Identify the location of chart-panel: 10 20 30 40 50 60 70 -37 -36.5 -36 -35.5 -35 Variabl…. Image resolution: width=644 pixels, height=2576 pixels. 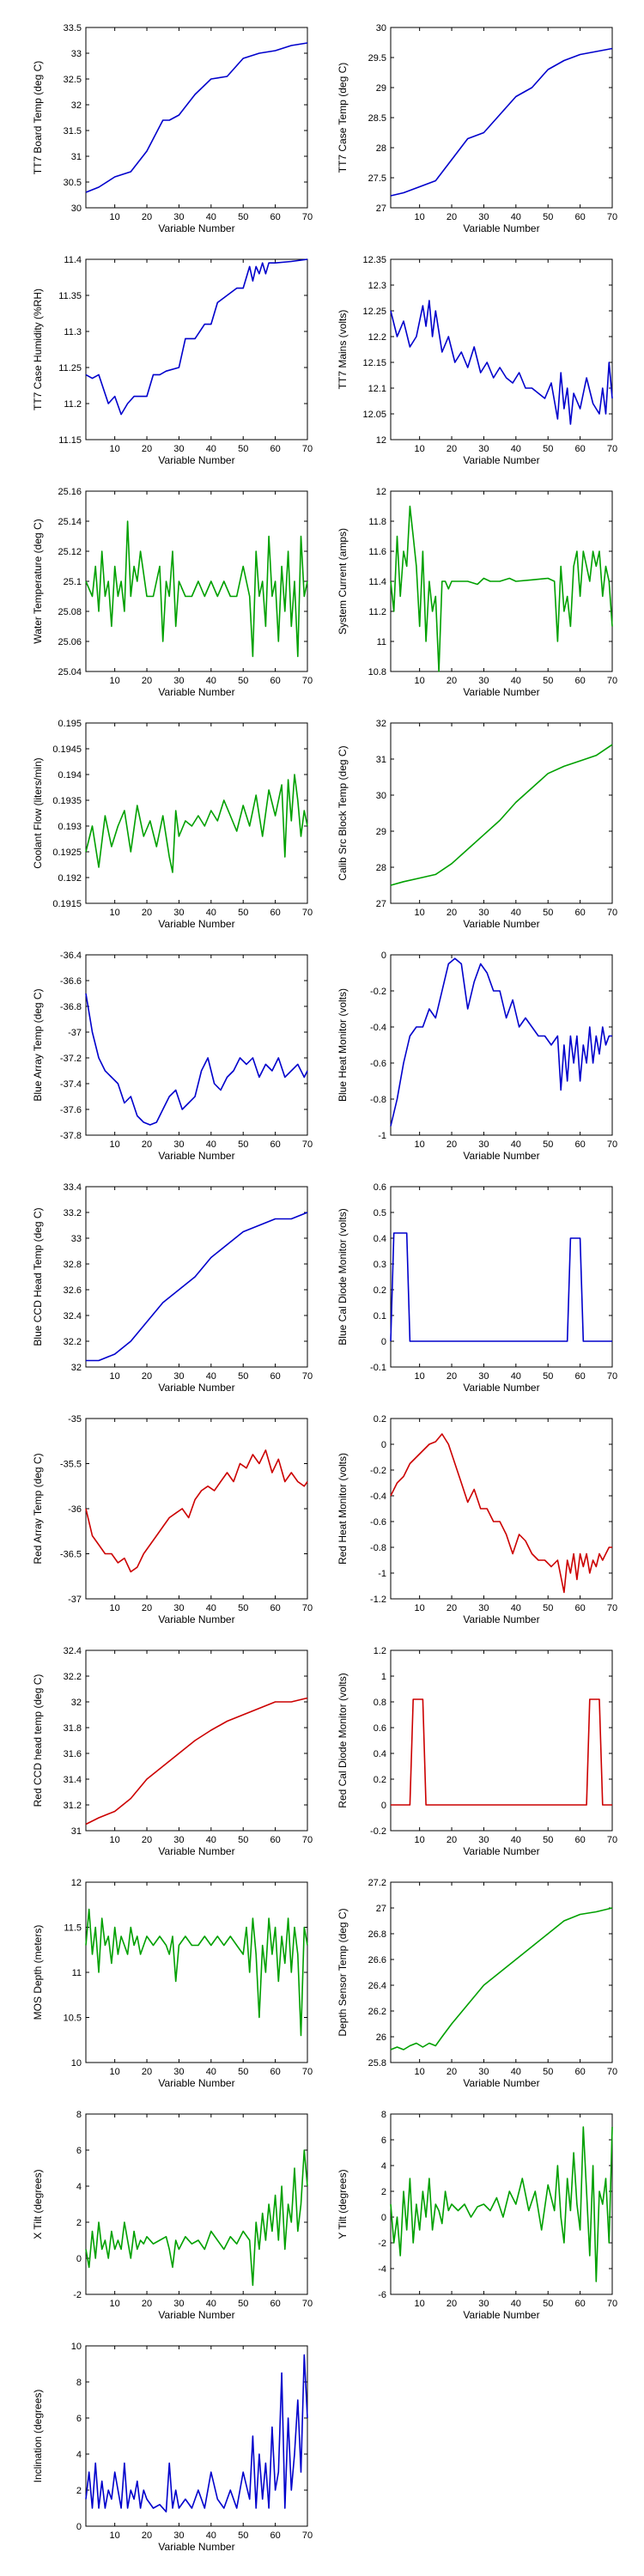
(172, 1519).